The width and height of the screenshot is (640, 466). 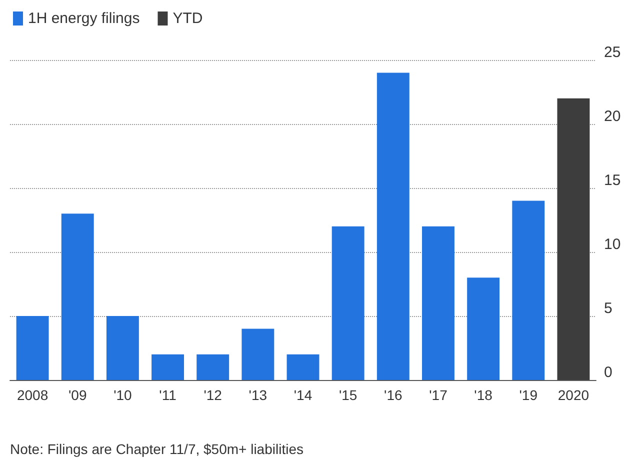 What do you see at coordinates (574, 395) in the screenshot?
I see `x-tick-label: 2020` at bounding box center [574, 395].